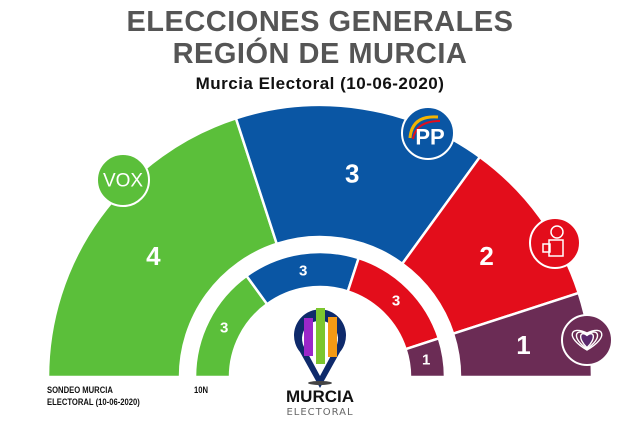  What do you see at coordinates (557, 232) in the screenshot?
I see `psoe-rose-icon` at bounding box center [557, 232].